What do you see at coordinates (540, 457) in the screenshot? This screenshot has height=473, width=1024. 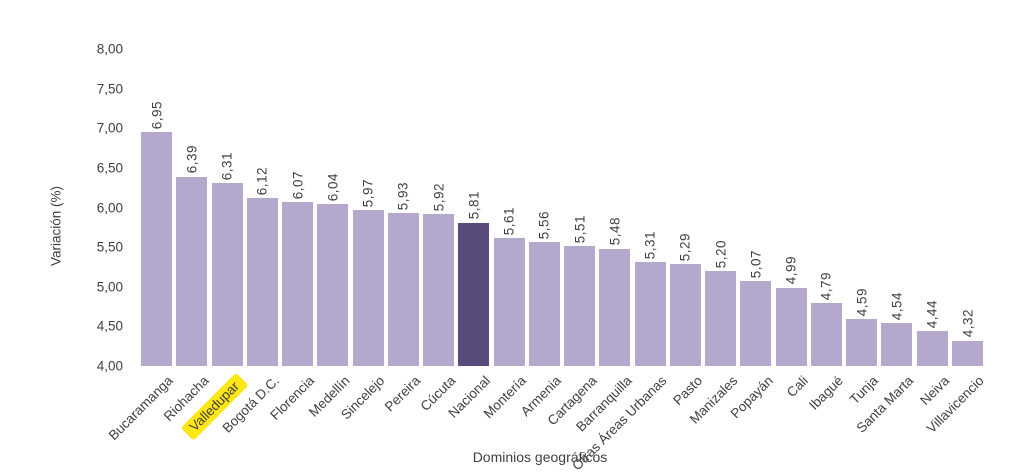 I see `x-axis-title: Dominios geográficos` at bounding box center [540, 457].